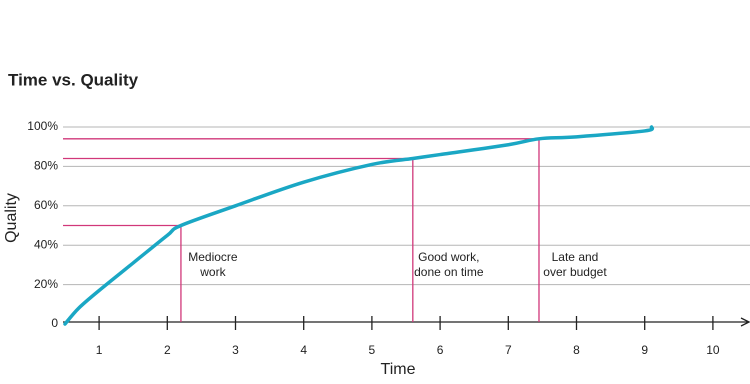  Describe the element at coordinates (713, 350) in the screenshot. I see `x-tick-label: 10` at that location.